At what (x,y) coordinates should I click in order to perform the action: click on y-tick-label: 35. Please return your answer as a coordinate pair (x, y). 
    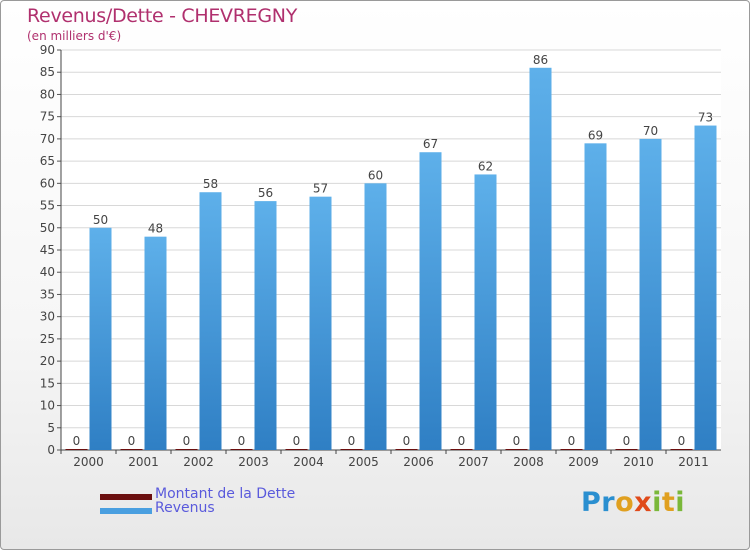
    Looking at the image, I should click on (47, 294).